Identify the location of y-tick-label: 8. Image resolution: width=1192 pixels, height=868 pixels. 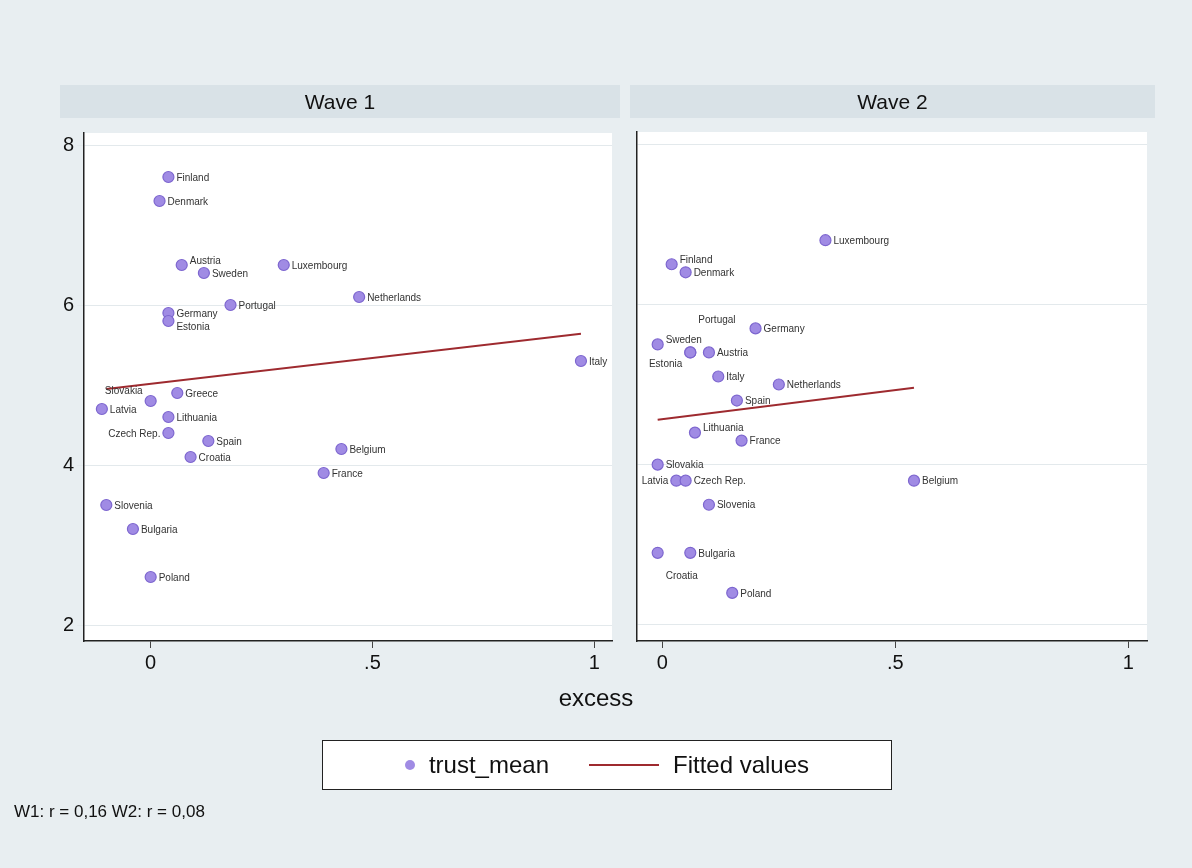
(69, 143).